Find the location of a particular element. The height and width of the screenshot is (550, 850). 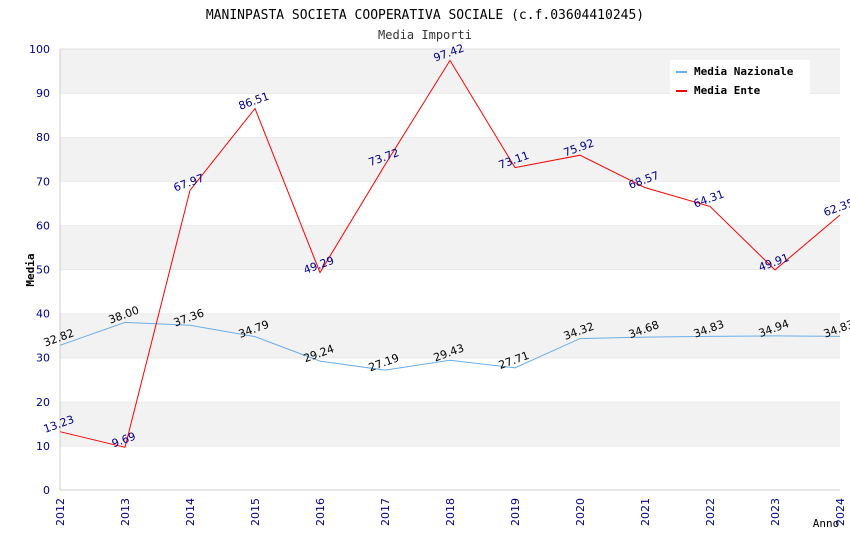

x-tick-label: 2015 is located at coordinates (255, 512).